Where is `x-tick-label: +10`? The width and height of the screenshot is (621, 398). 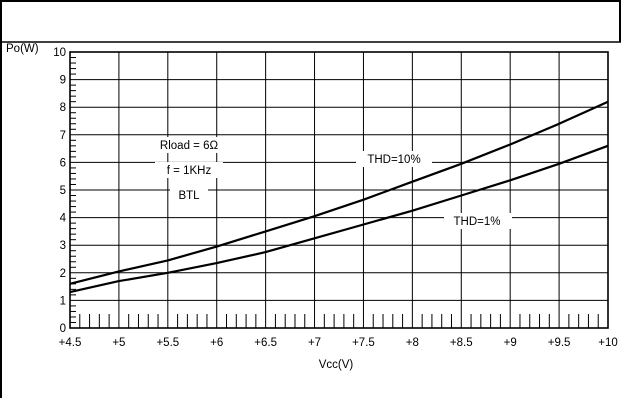 x-tick-label: +10 is located at coordinates (608, 343).